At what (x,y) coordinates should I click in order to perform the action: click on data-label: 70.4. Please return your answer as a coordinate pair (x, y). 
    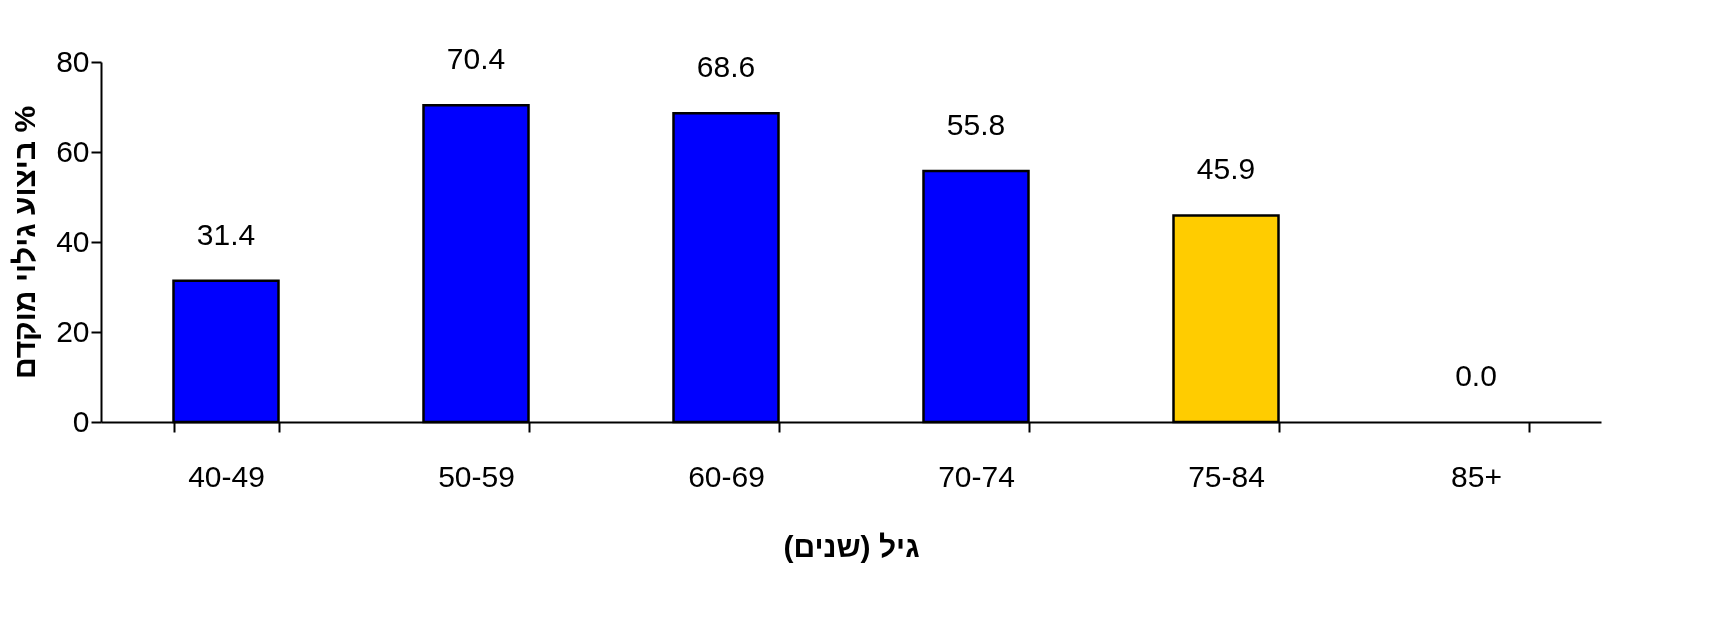
    Looking at the image, I should click on (476, 59).